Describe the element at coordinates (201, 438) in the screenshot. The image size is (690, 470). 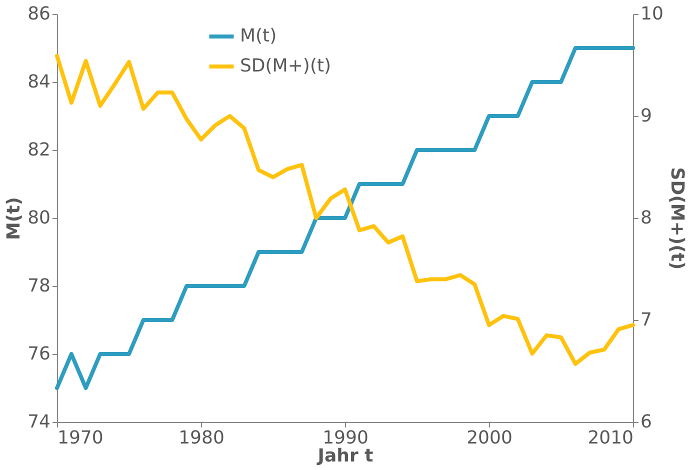
I see `x-tick-label: 1980` at that location.